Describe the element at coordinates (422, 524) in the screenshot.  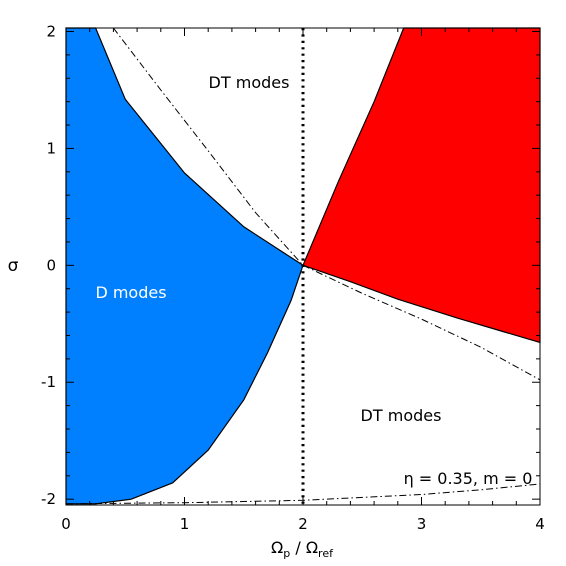
I see `x-tick-label: 3` at that location.